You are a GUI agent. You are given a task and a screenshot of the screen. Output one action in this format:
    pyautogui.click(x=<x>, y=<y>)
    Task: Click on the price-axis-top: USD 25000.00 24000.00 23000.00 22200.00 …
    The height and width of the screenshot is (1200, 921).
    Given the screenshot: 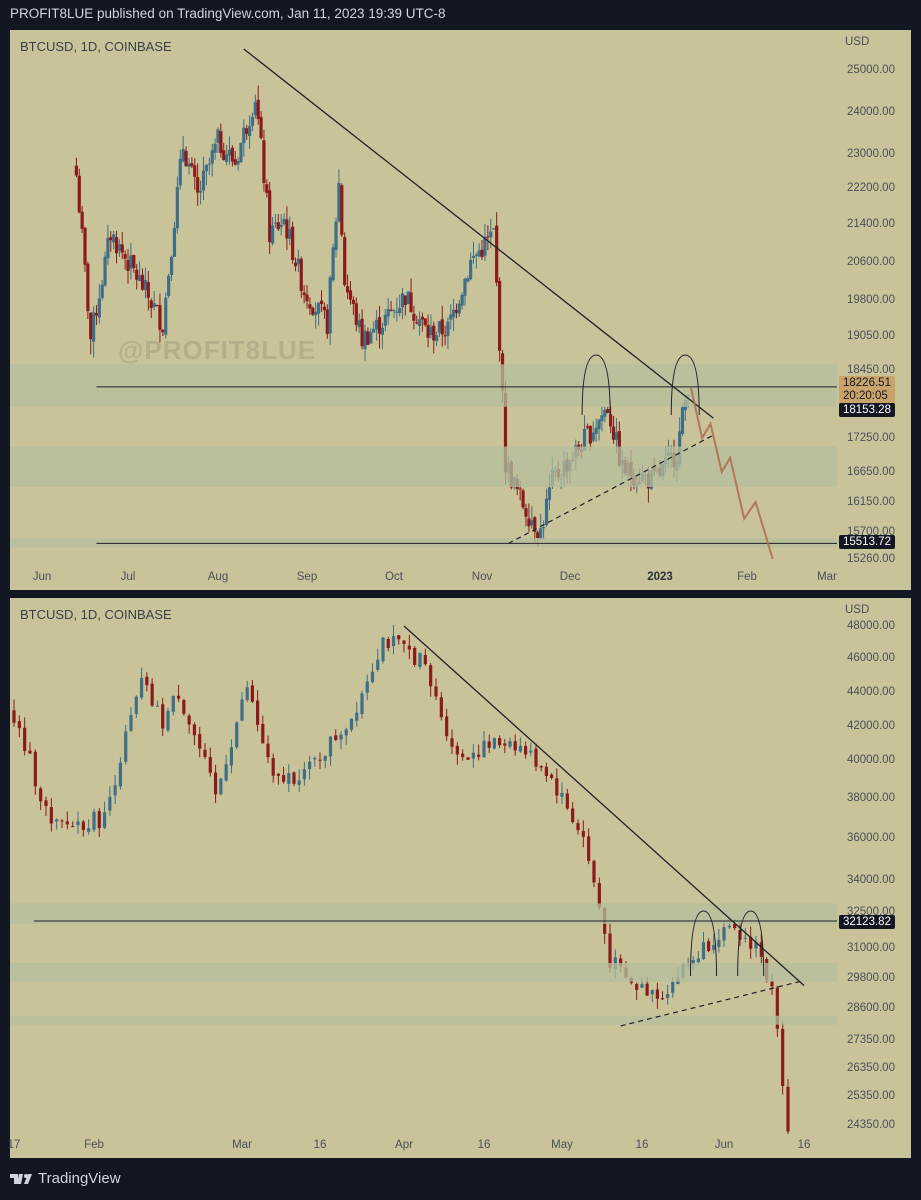 What is the action you would take?
    pyautogui.click(x=874, y=298)
    